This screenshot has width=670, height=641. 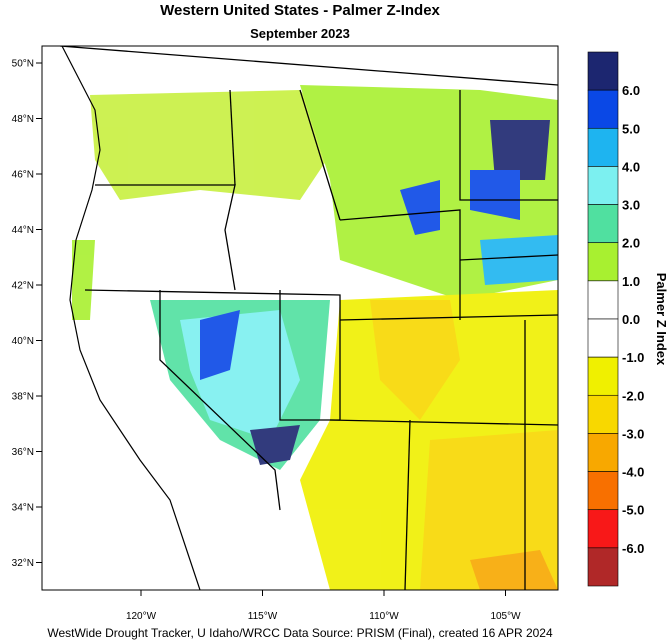 I want to click on colorbar-label: 2.0, so click(x=631, y=243).